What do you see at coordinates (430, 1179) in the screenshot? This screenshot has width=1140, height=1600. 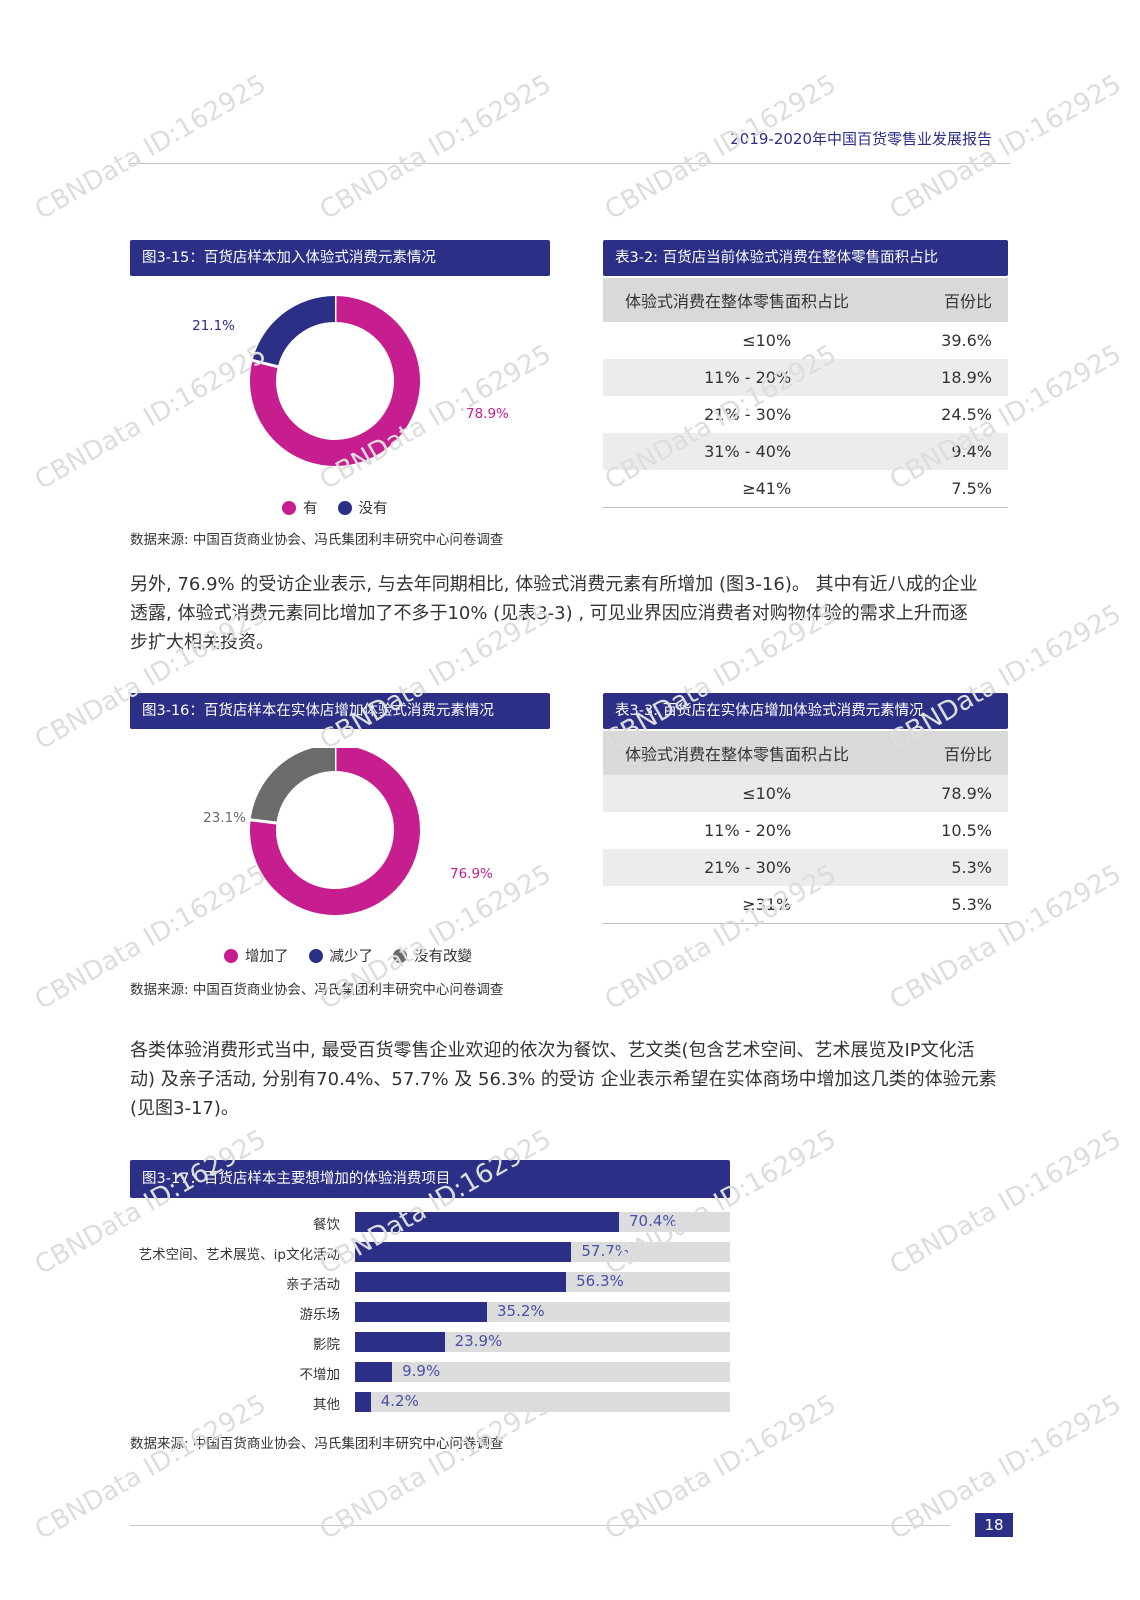 I see `figure-3-17-title: 图3-17：百货店样本主要想增加的体验消费项目` at bounding box center [430, 1179].